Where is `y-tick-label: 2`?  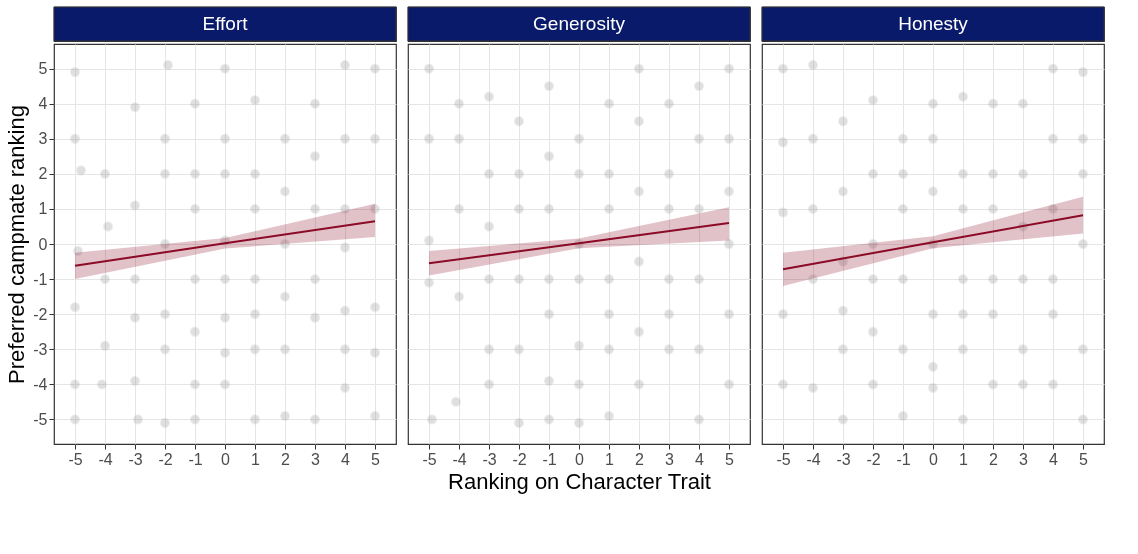
y-tick-label: 2 is located at coordinates (43, 174).